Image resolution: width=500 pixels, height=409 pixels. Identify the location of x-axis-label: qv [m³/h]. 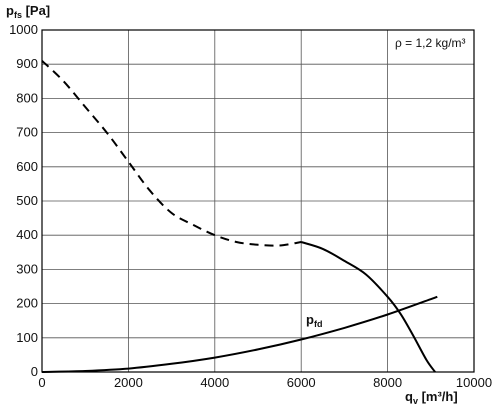
(431, 397).